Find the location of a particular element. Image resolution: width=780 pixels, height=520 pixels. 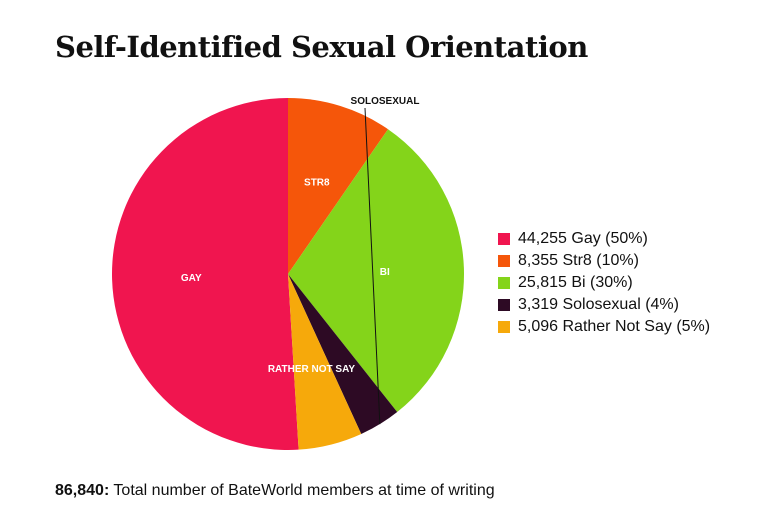

pie-slice-solosexual is located at coordinates (343, 354).